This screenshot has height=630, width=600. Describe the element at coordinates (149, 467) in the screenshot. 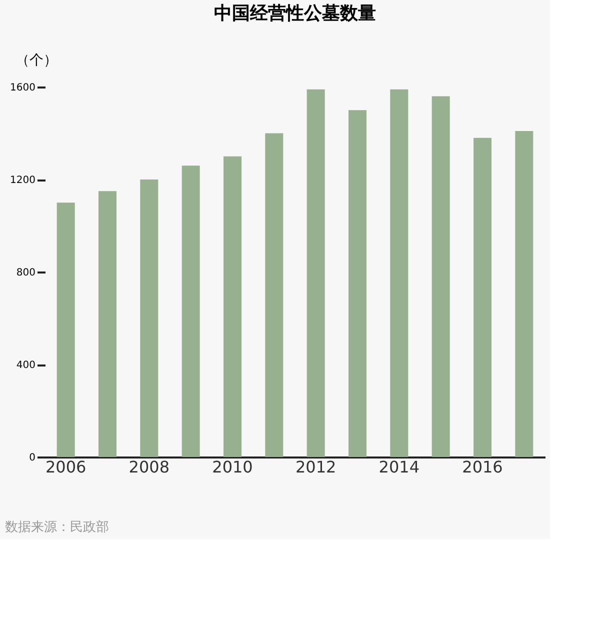

I see `x-tick-label: 2008` at that location.